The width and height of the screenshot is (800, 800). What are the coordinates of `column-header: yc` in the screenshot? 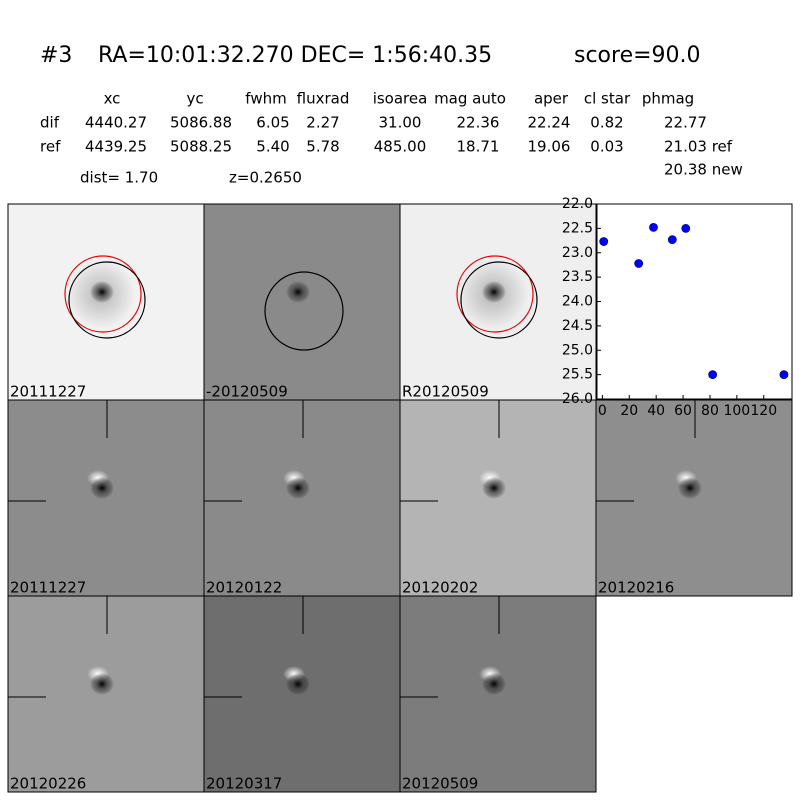 It's located at (194, 99).